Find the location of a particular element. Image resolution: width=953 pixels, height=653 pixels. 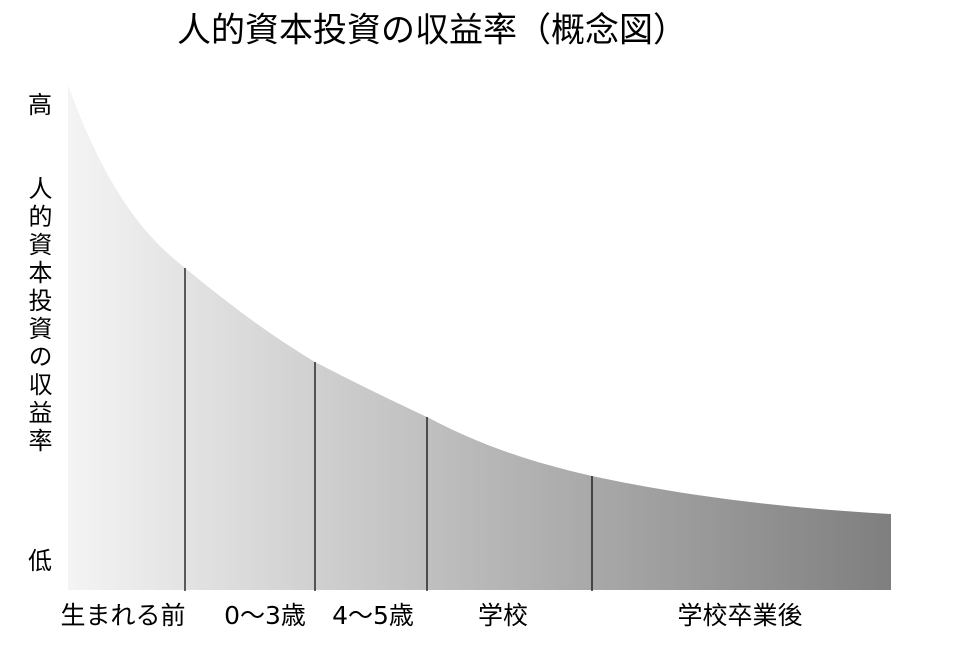

stage-label: 0〜3歳 is located at coordinates (265, 615).